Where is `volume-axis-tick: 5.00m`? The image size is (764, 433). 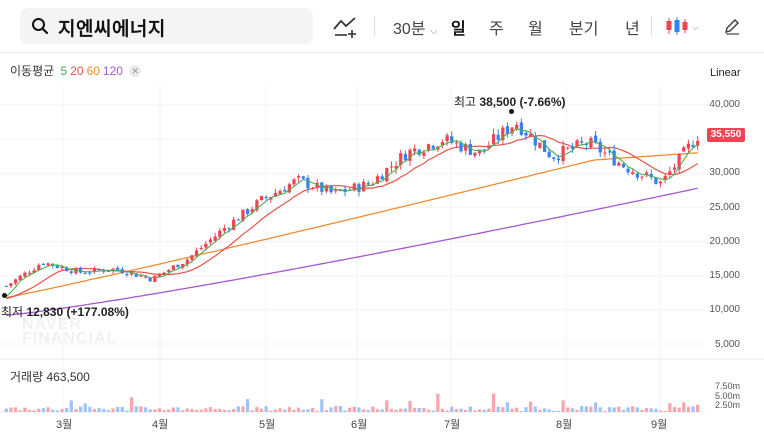
volume-axis-tick: 5.00m is located at coordinates (727, 396).